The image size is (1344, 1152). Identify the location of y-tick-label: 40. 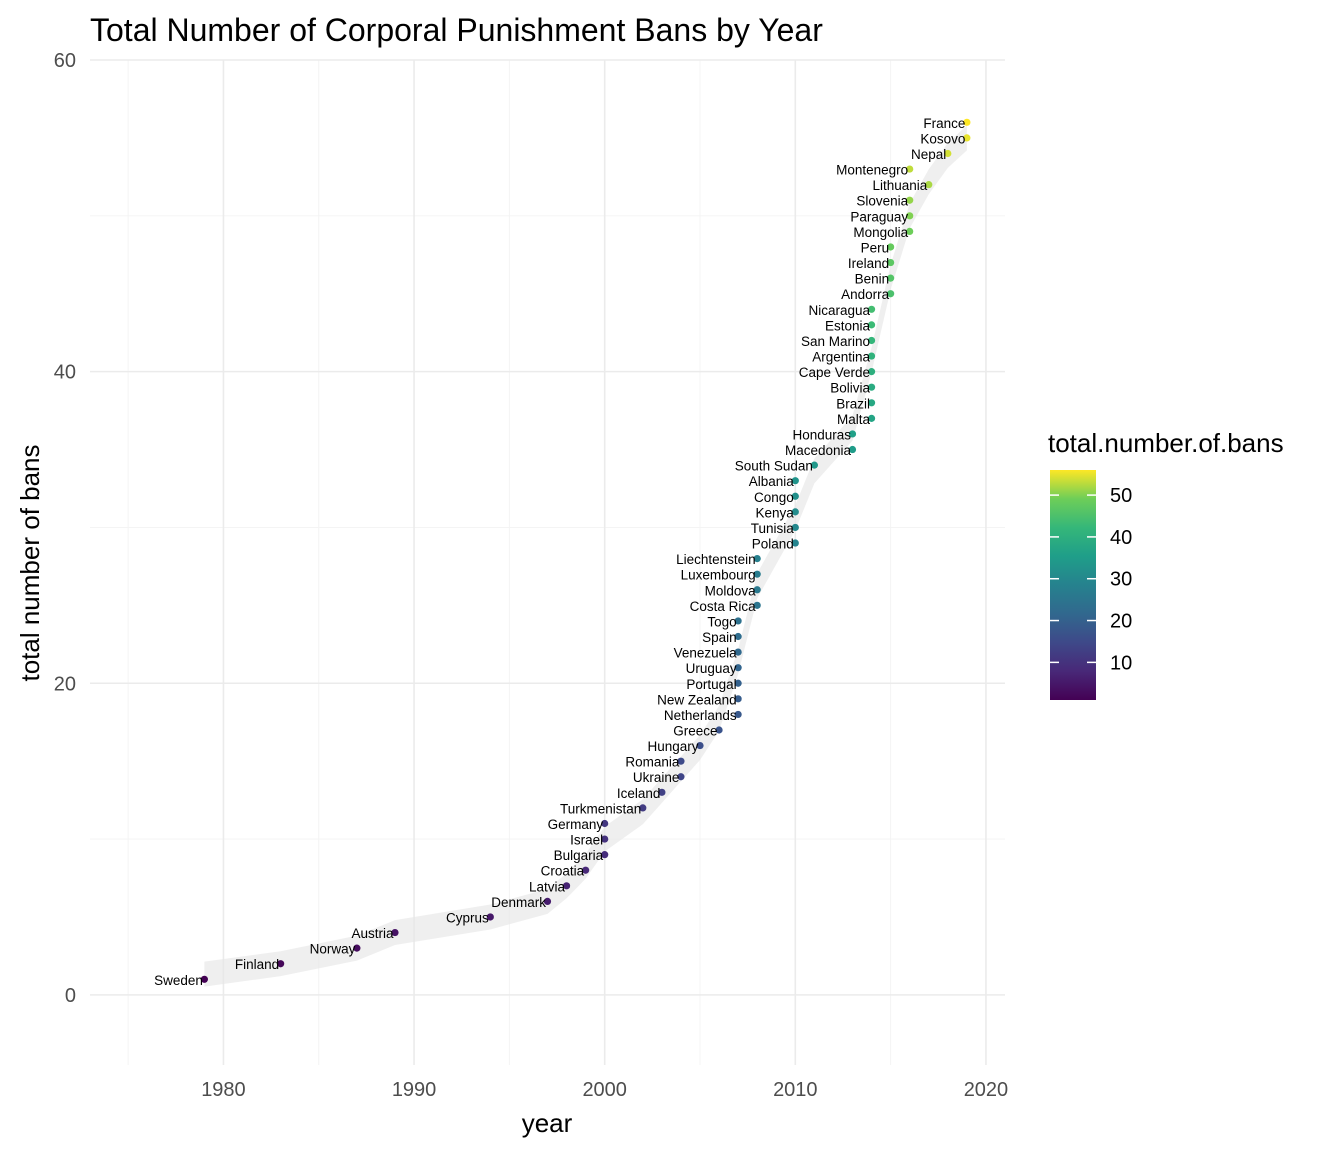
(65, 373).